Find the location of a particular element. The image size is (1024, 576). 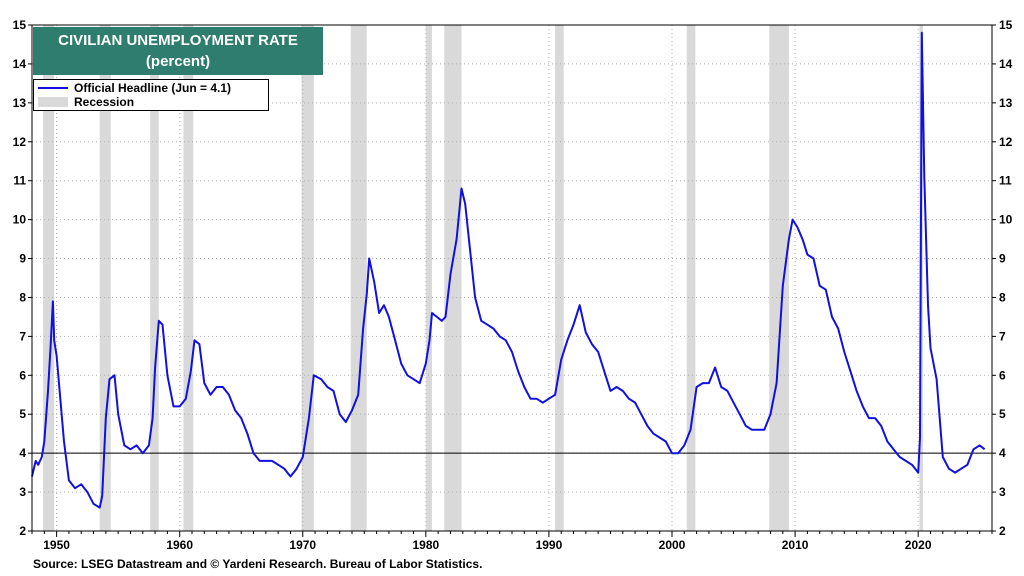

y-tick-label-left-9: 9 is located at coordinates (22, 259).